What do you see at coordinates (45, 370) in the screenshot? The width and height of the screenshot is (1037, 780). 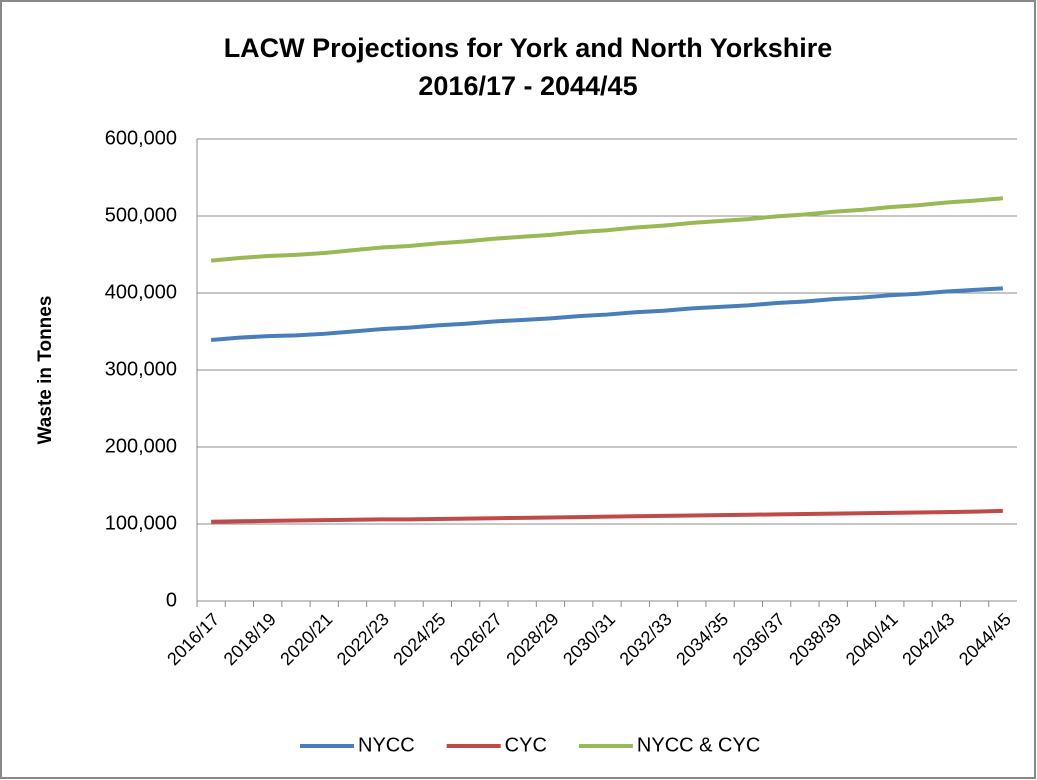 I see `y-axis-label: Waste in Tonnes` at bounding box center [45, 370].